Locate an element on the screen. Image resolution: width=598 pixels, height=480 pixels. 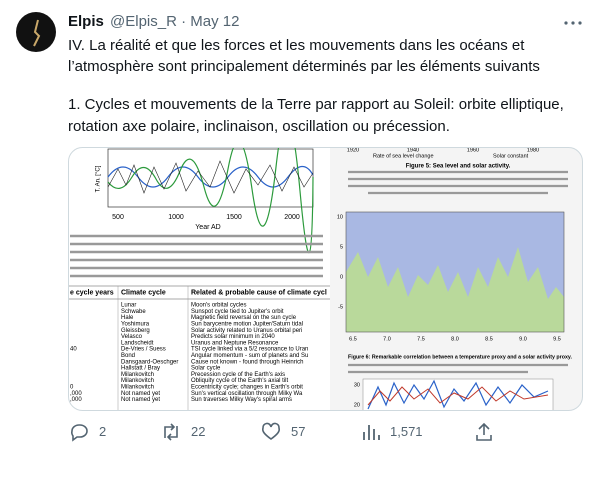
figure-title: Figure 5: Sea level and solar activity. is located at coordinates (458, 167).